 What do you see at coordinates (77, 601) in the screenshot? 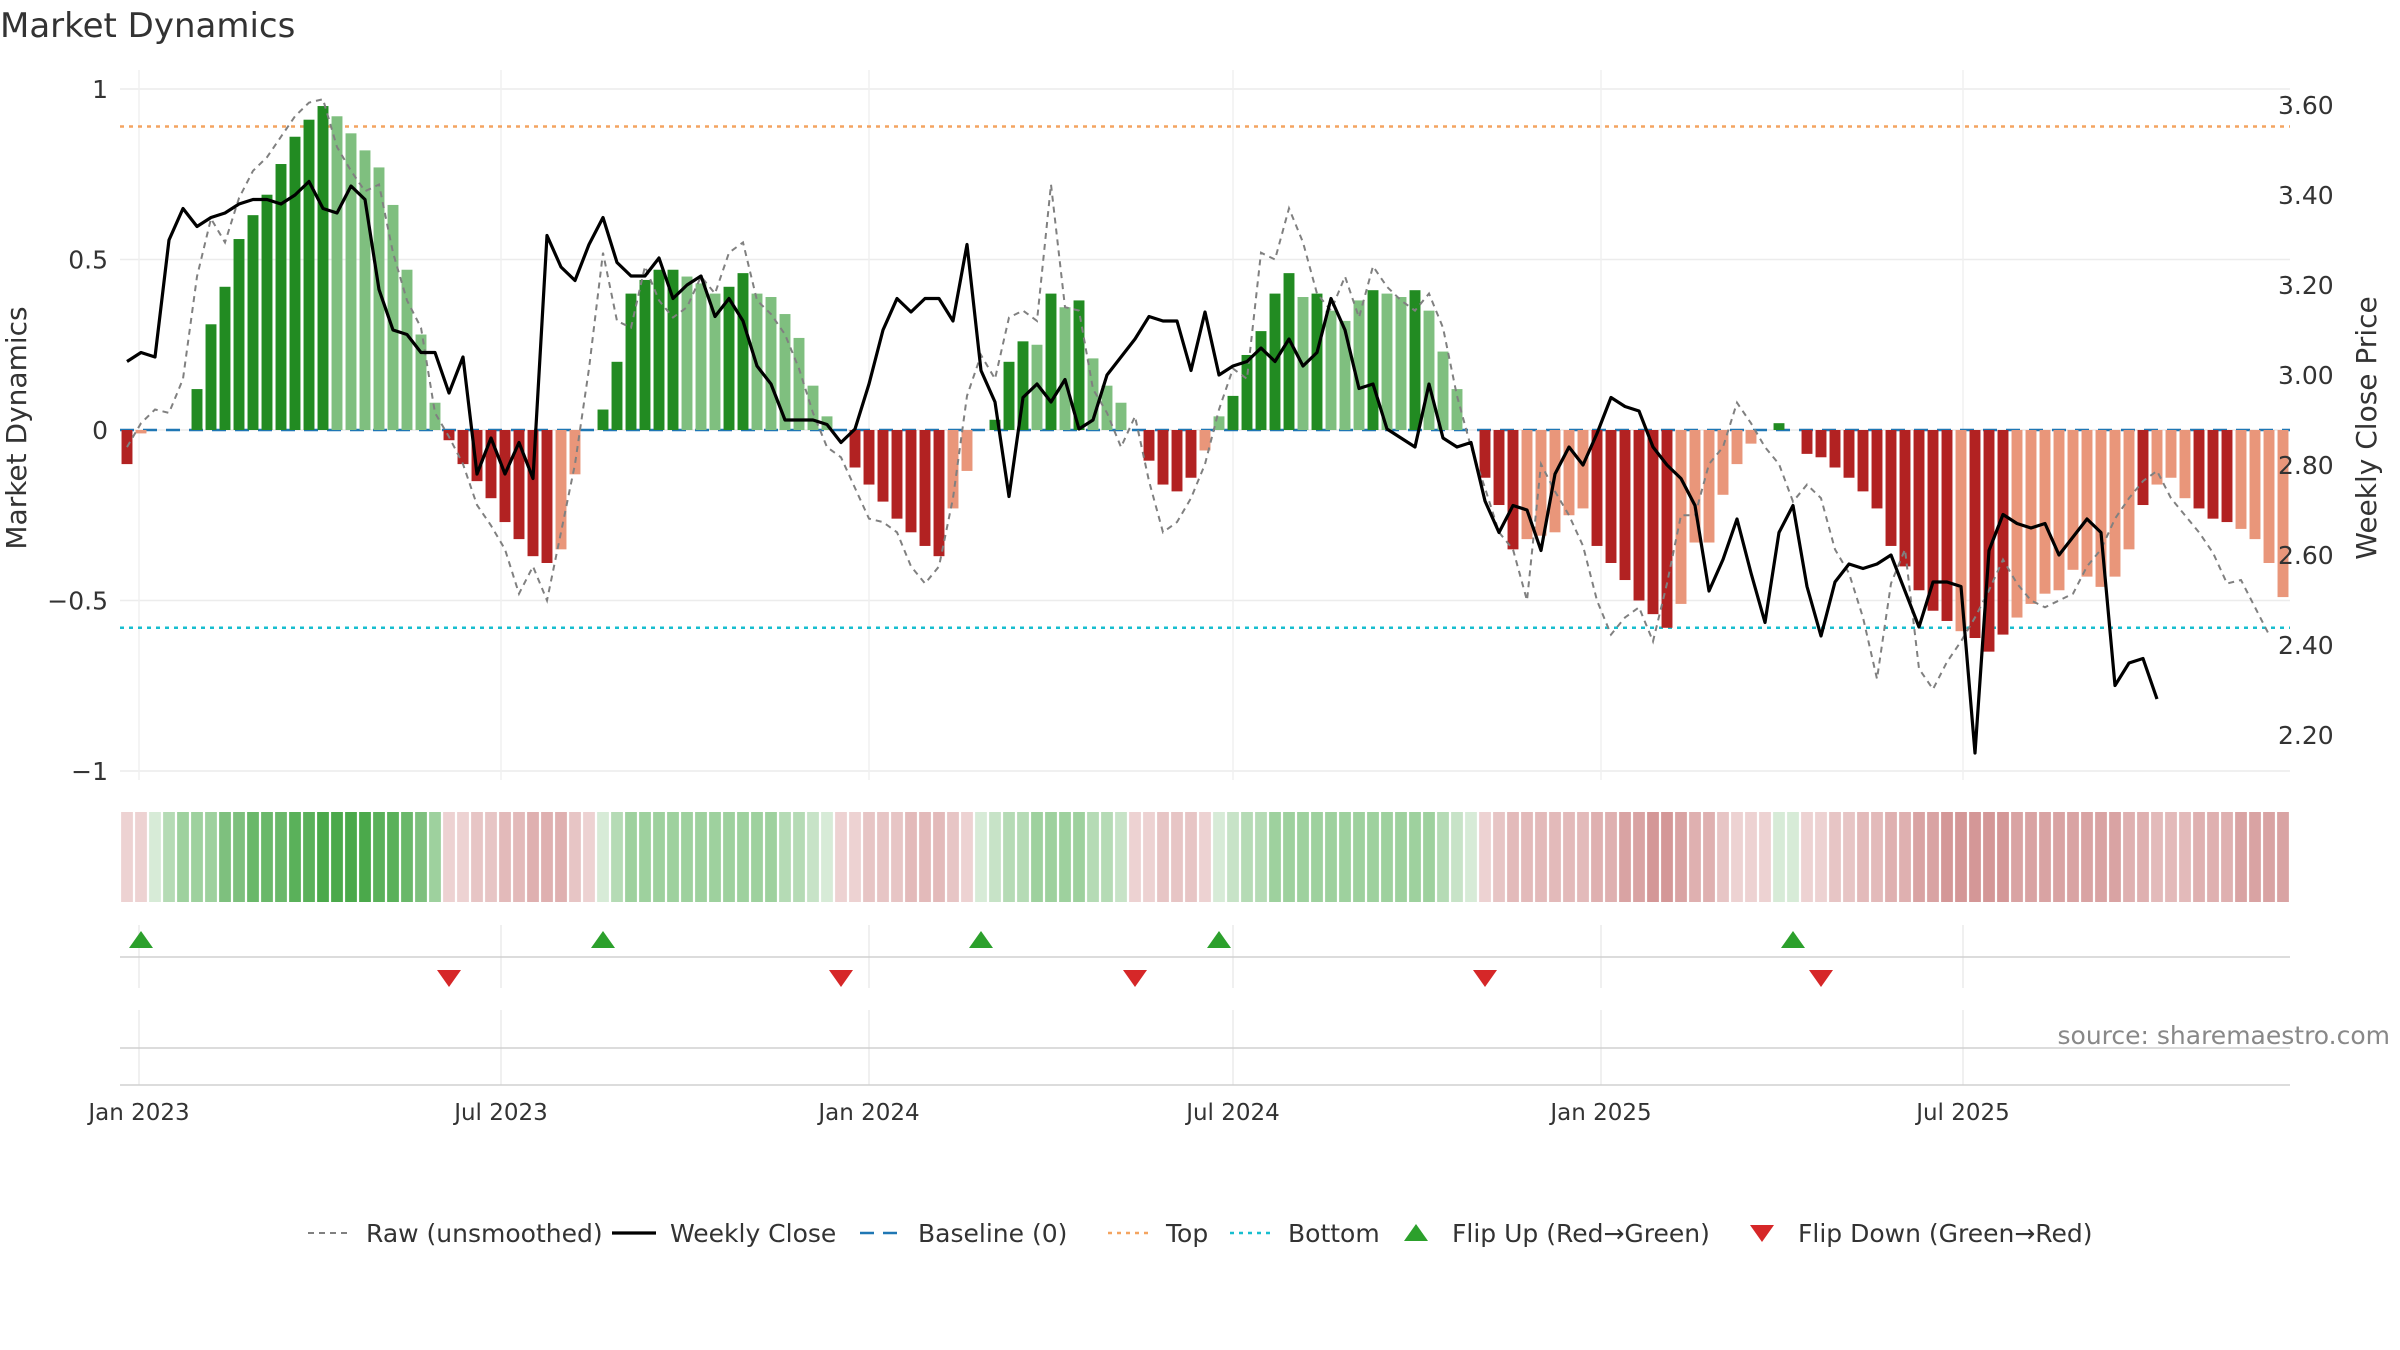
I see `y-tick-label: −0.5` at bounding box center [77, 601].